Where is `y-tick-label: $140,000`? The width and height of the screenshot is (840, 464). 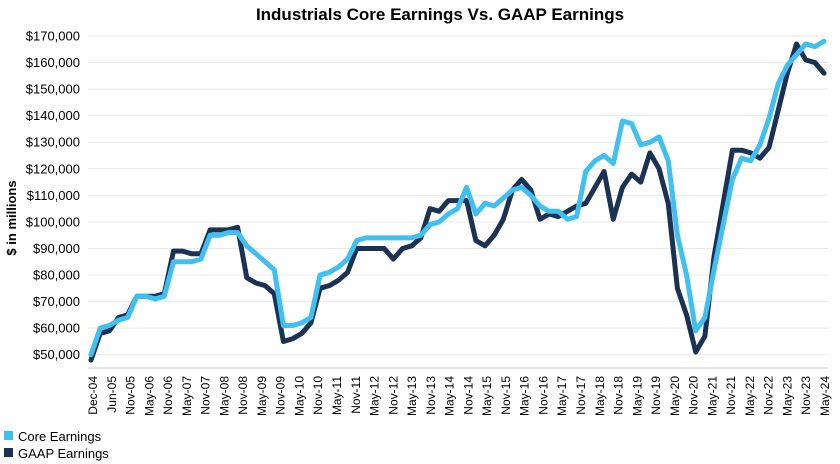 y-tick-label: $140,000 is located at coordinates (53, 115).